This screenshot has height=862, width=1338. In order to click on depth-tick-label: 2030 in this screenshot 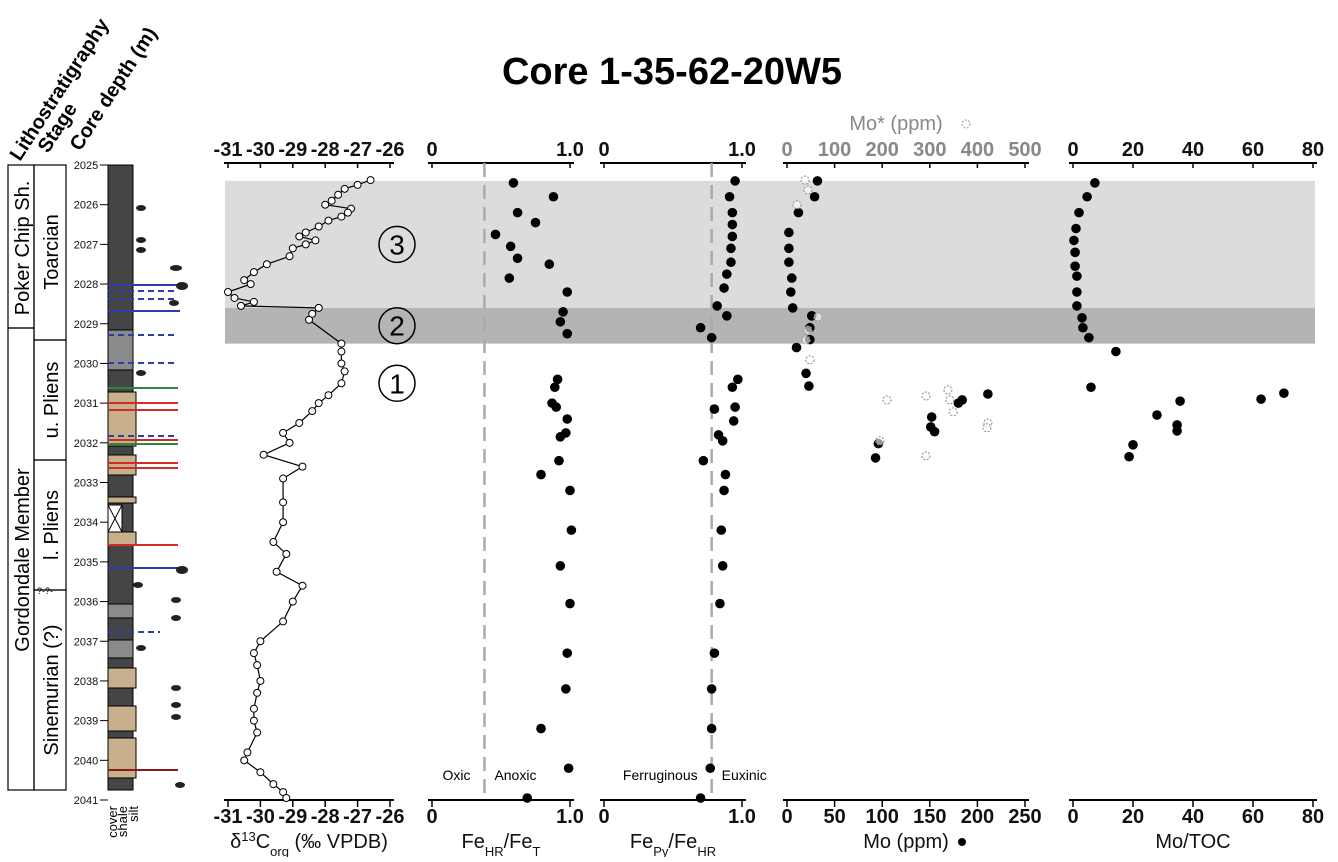, I will do `click(86, 364)`.